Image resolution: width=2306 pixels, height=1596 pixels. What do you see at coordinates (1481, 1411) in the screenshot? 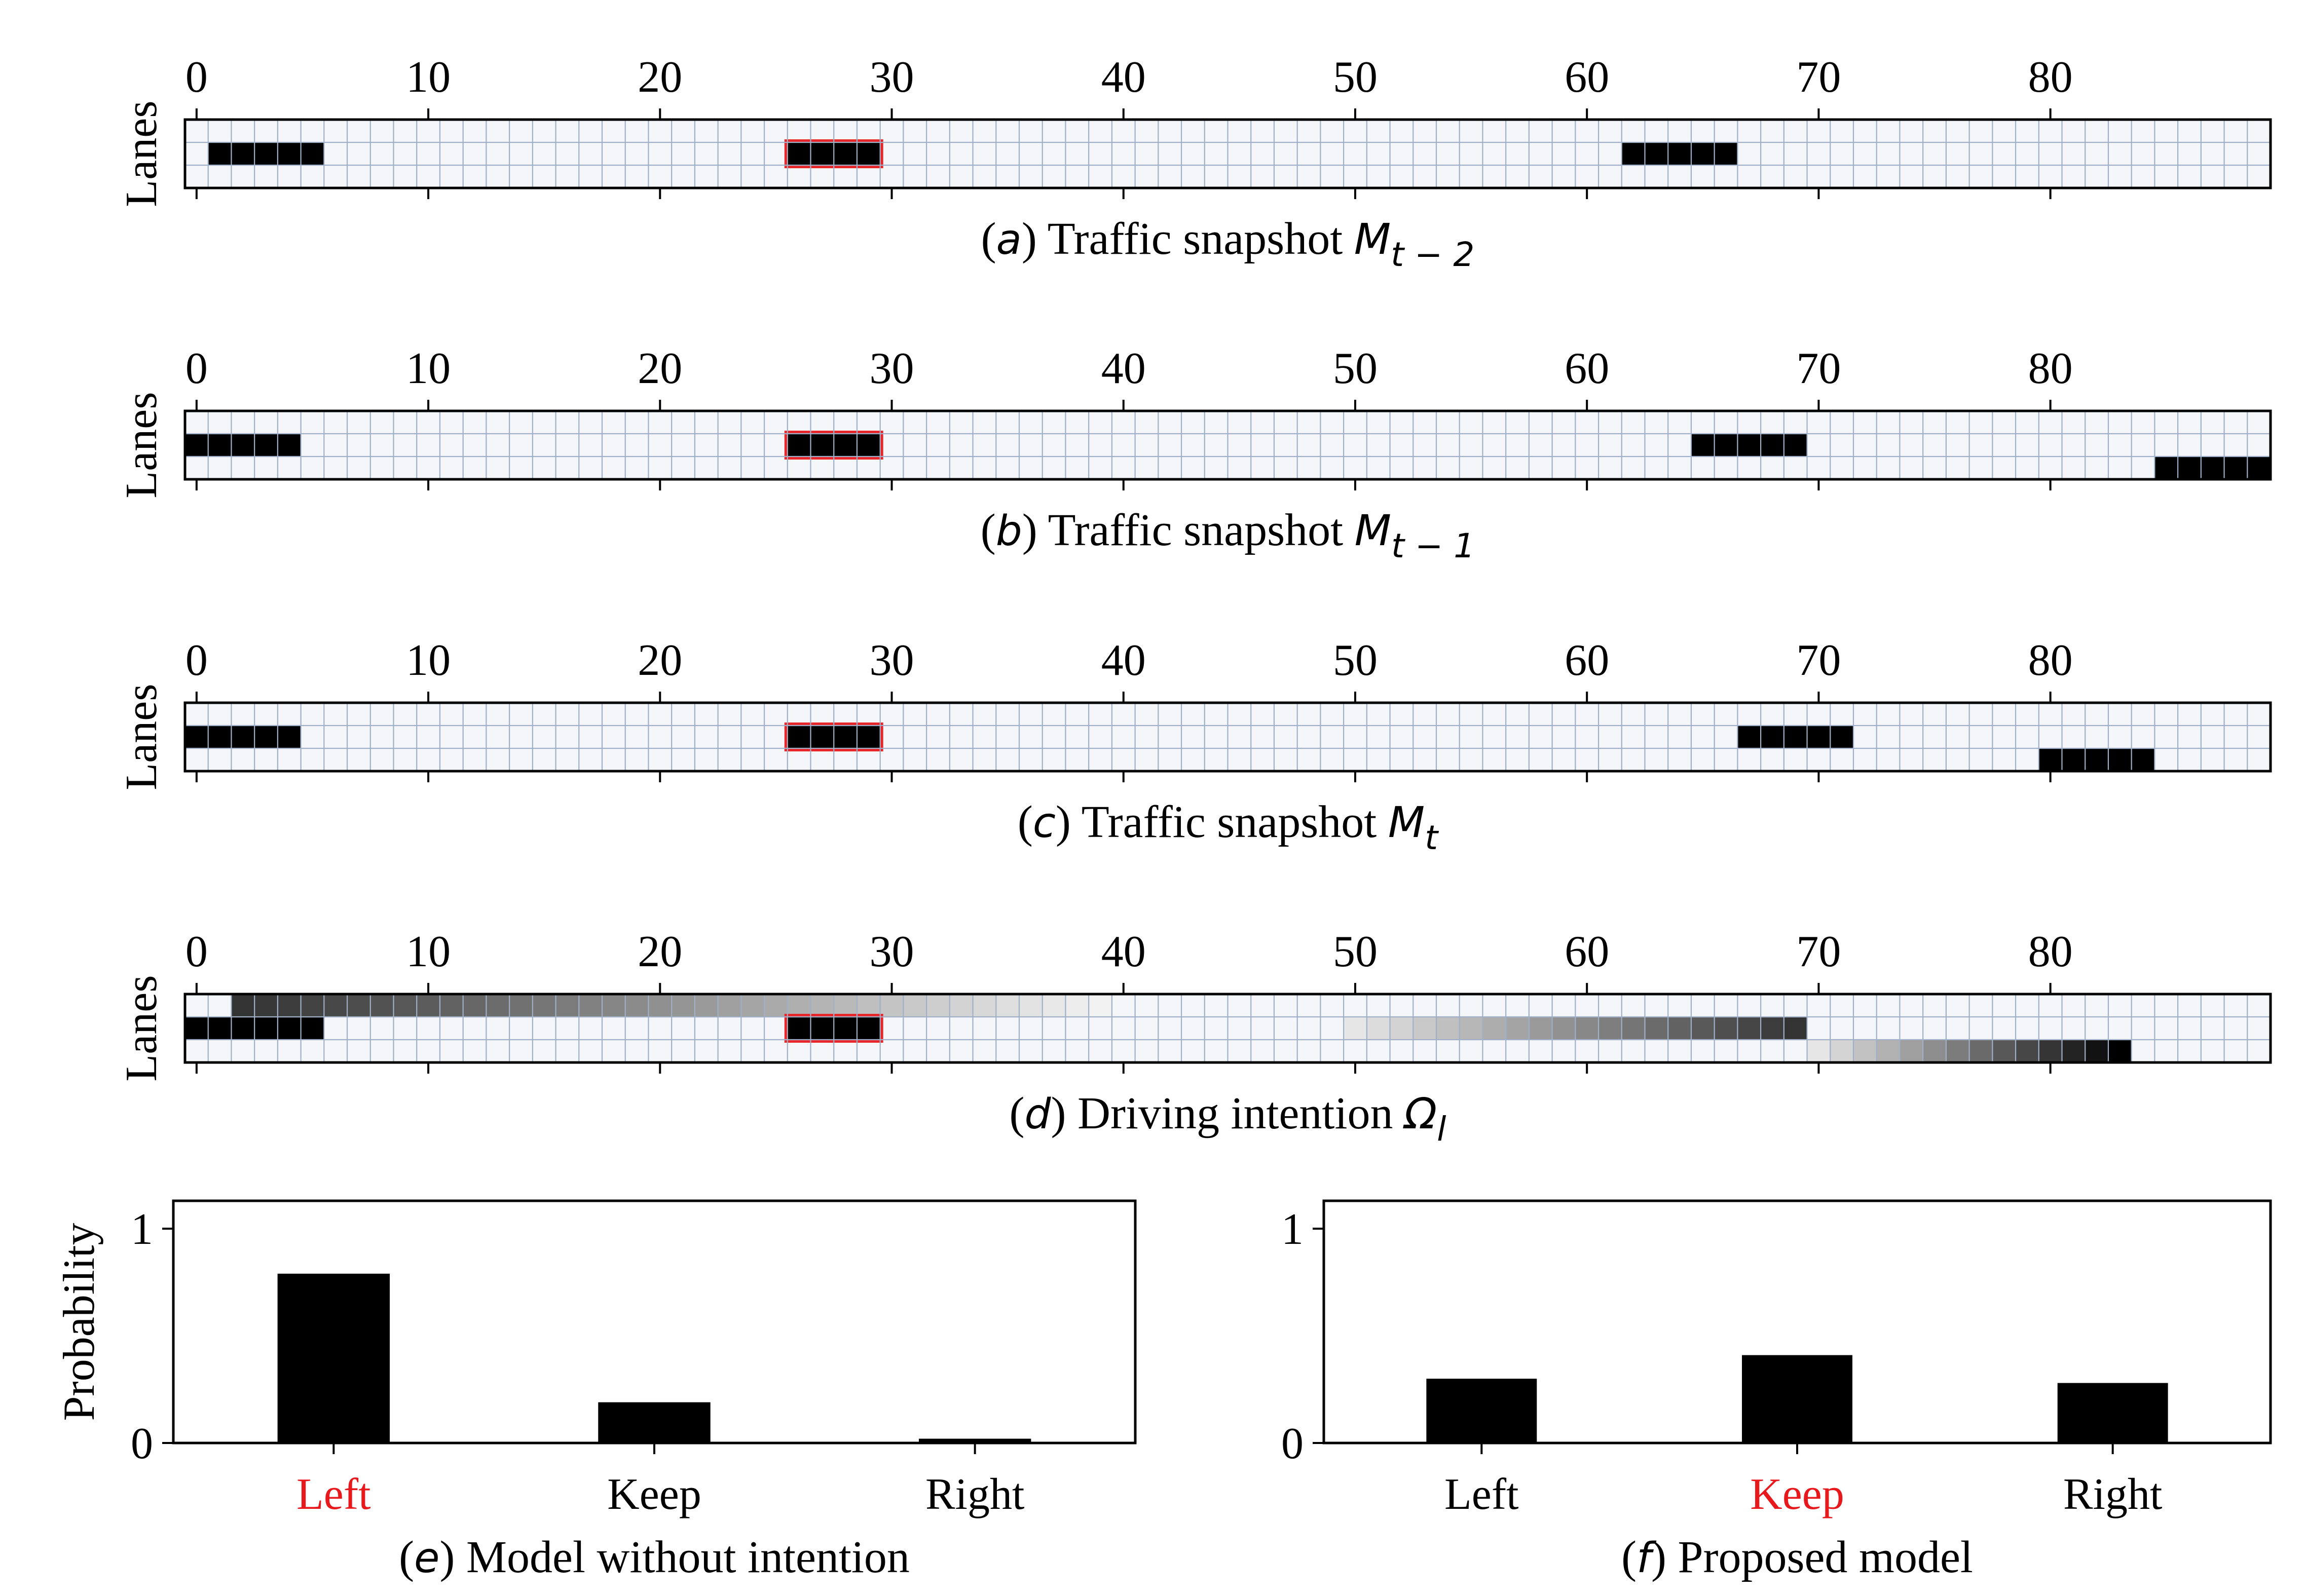
I see `bar-left` at bounding box center [1481, 1411].